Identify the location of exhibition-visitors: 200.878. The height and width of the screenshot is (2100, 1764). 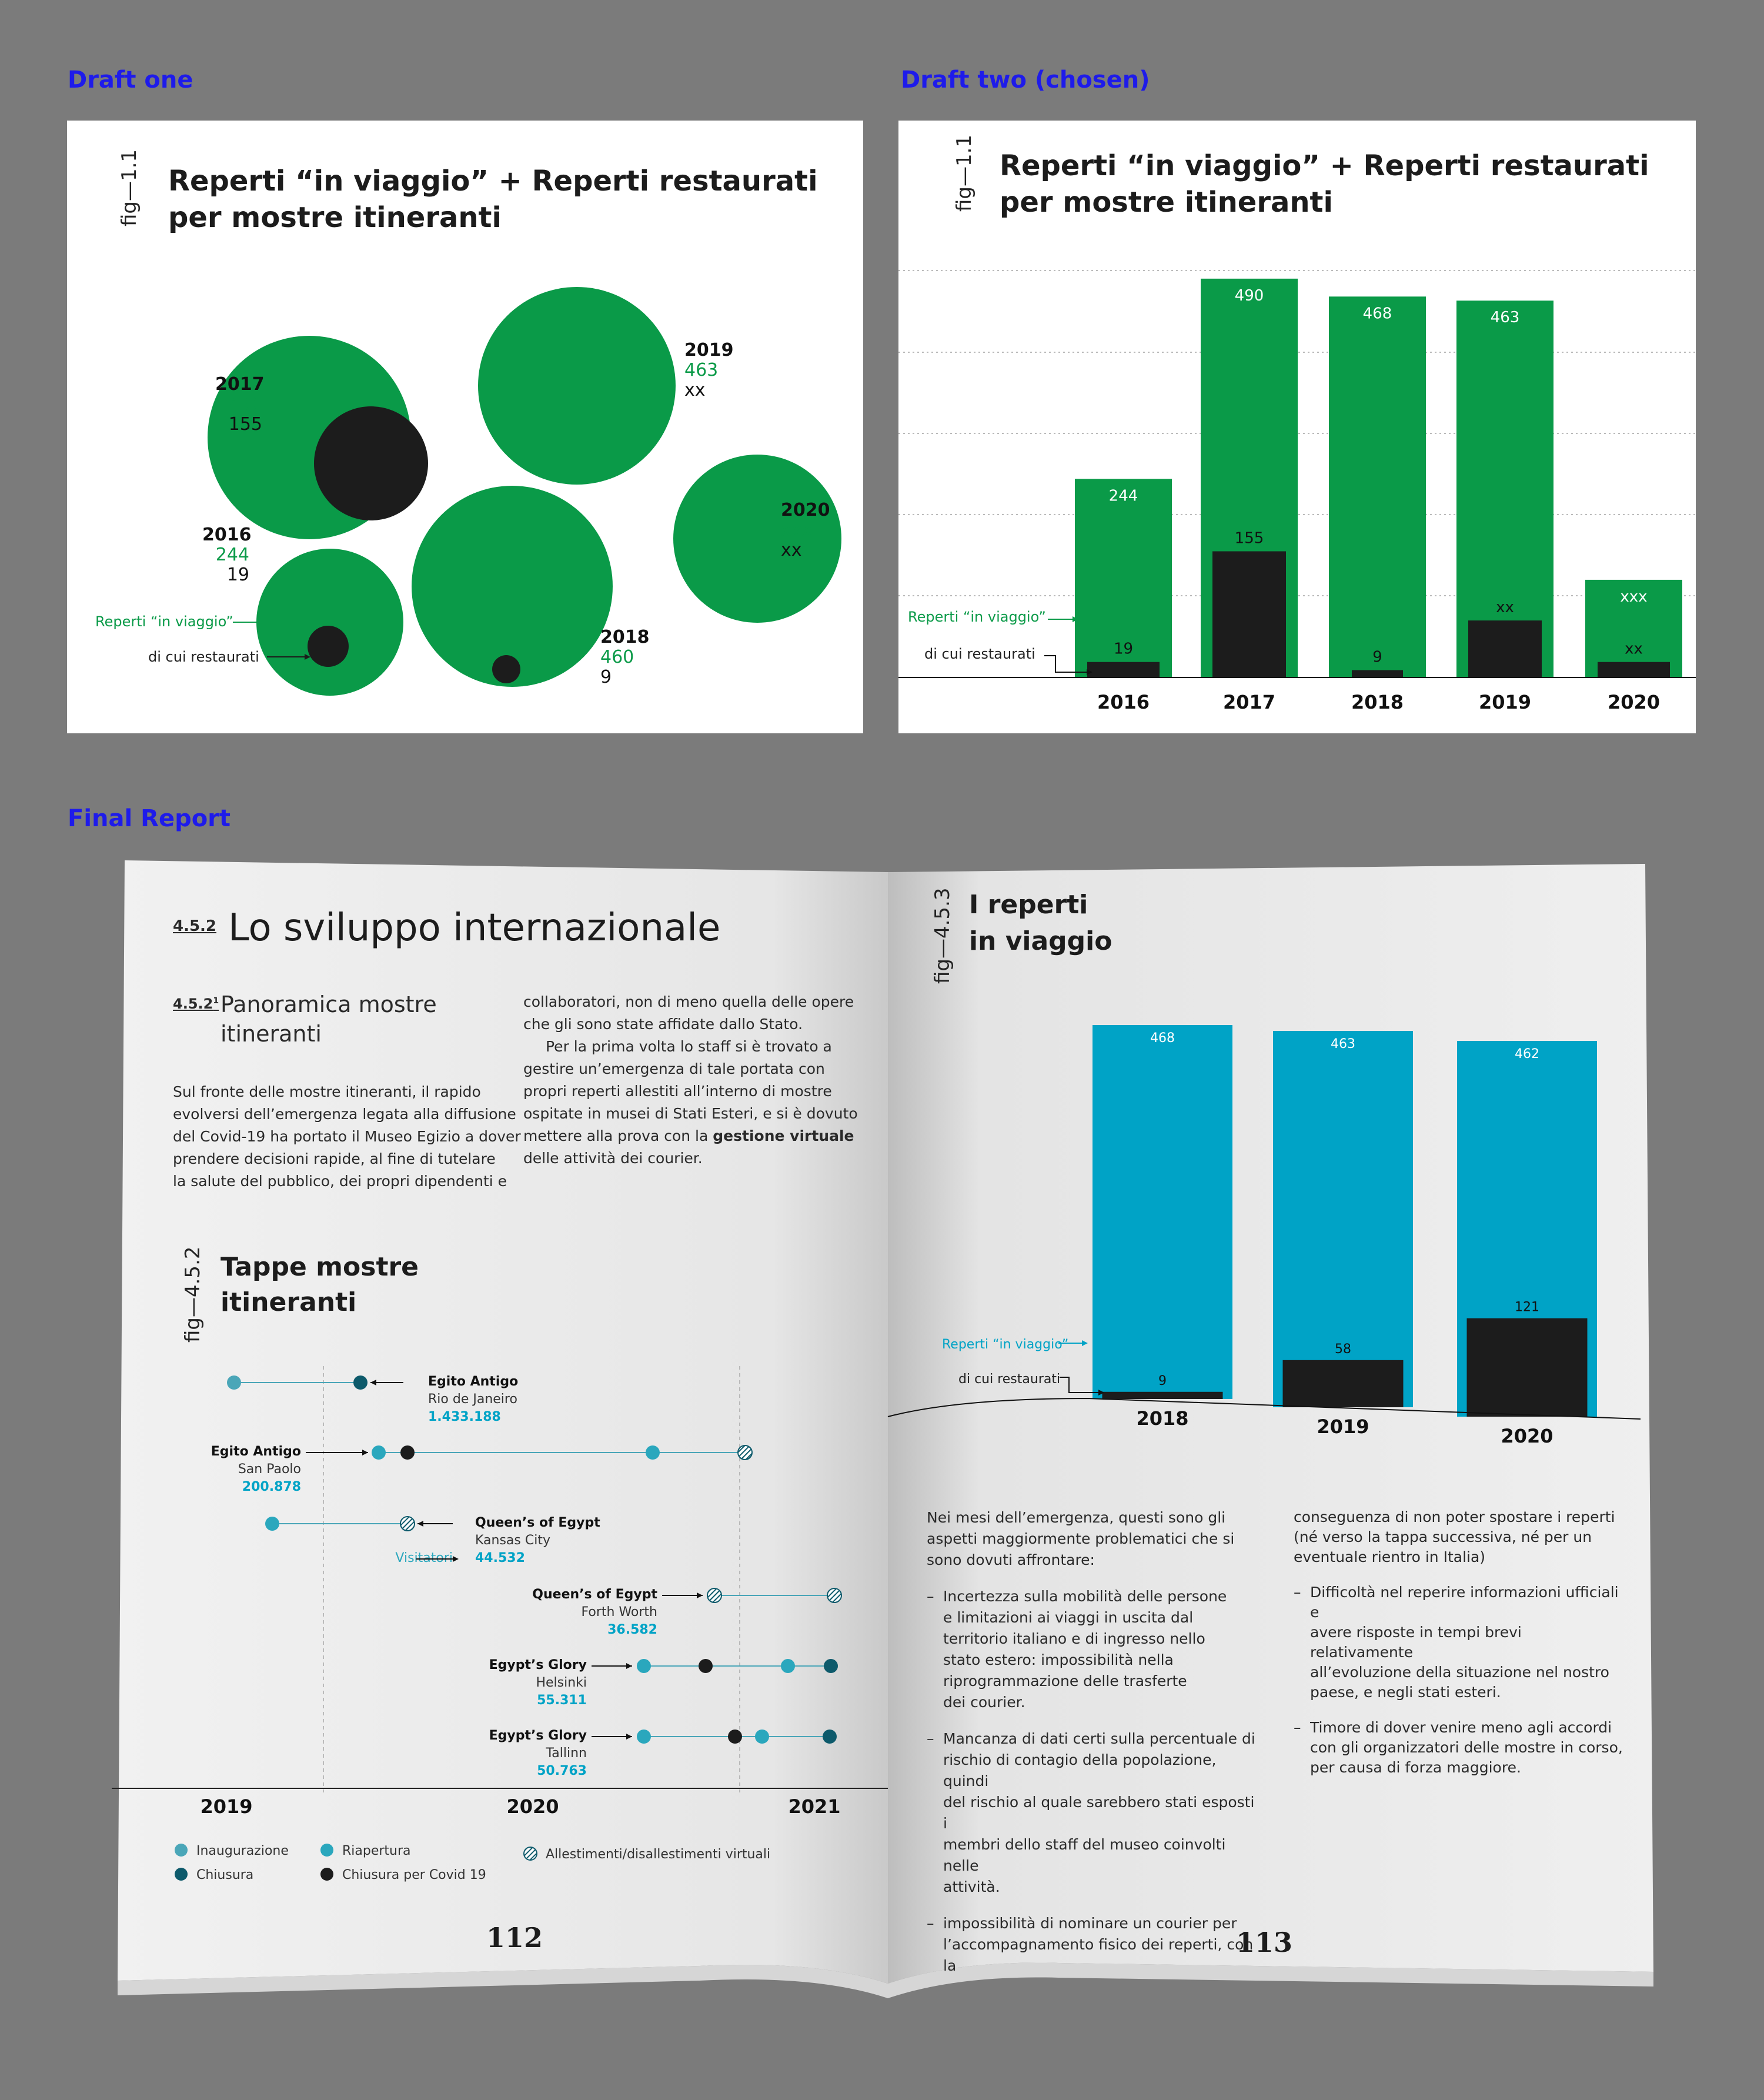
(271, 1487).